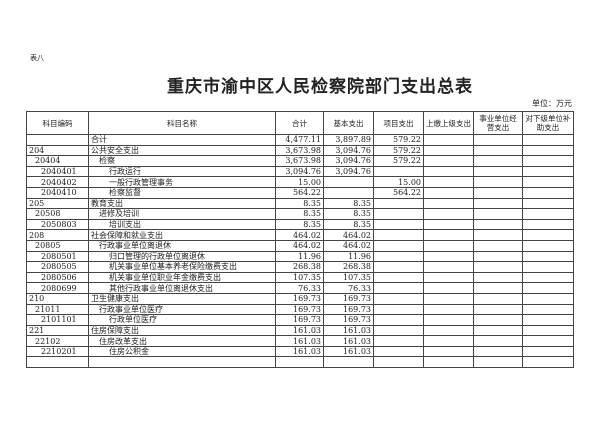 The image size is (600, 425). What do you see at coordinates (182, 123) in the screenshot?
I see `header-name: 科目名称` at bounding box center [182, 123].